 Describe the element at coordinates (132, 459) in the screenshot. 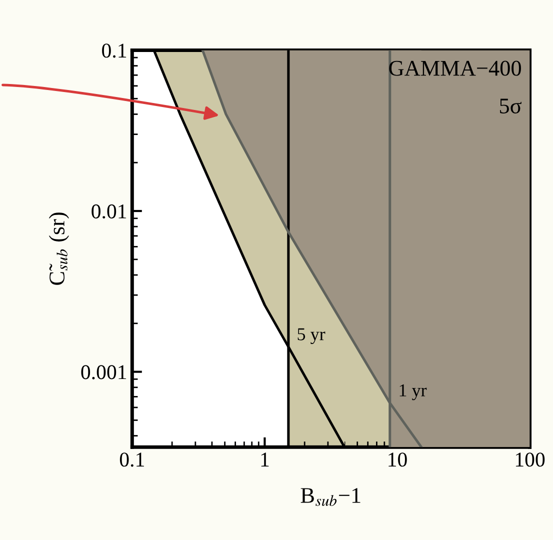

I see `x-tick-label: 0.1` at that location.